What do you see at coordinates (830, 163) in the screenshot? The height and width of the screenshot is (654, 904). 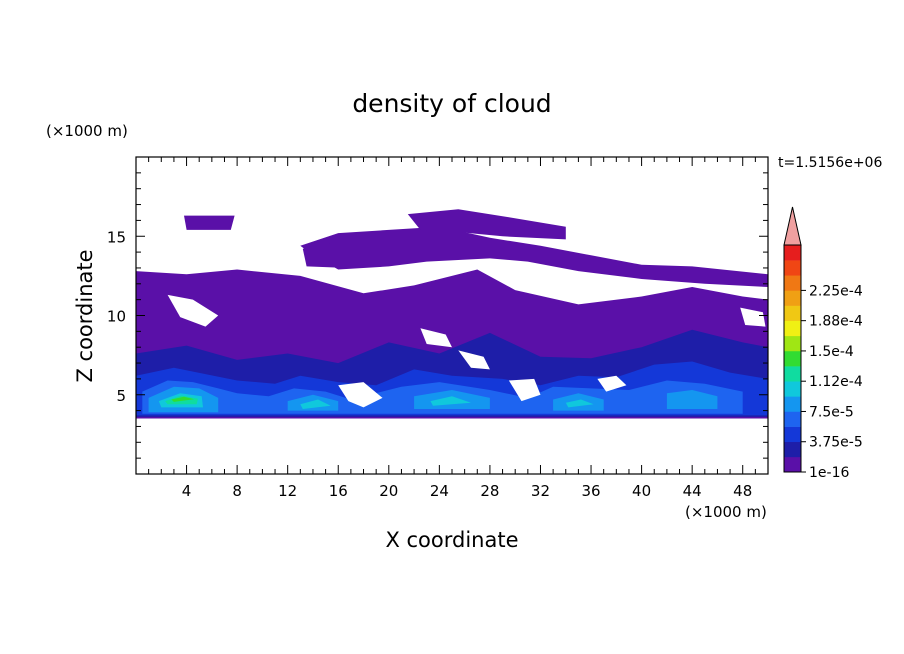 I see `time-label: t=1.5156e+06` at bounding box center [830, 163].